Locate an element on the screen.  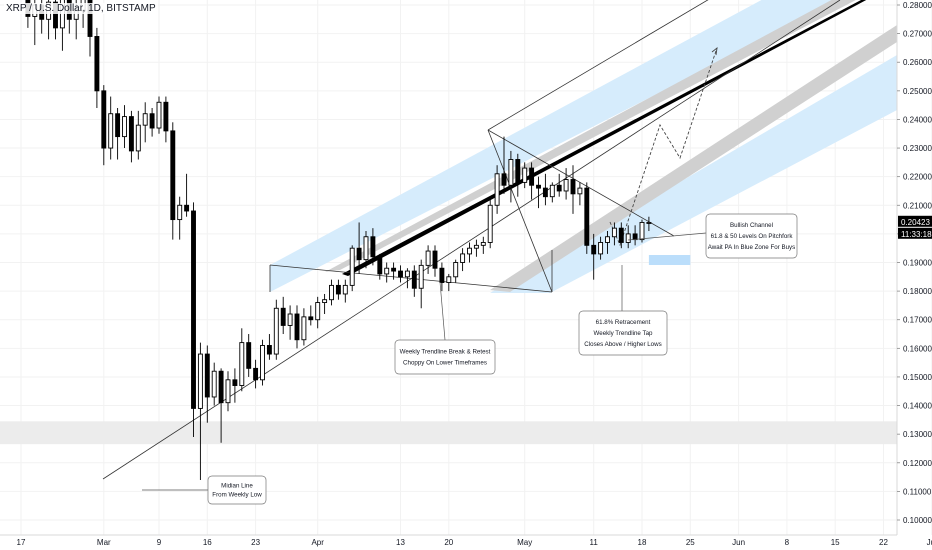
triangle-right-edge is located at coordinates (520, 211).